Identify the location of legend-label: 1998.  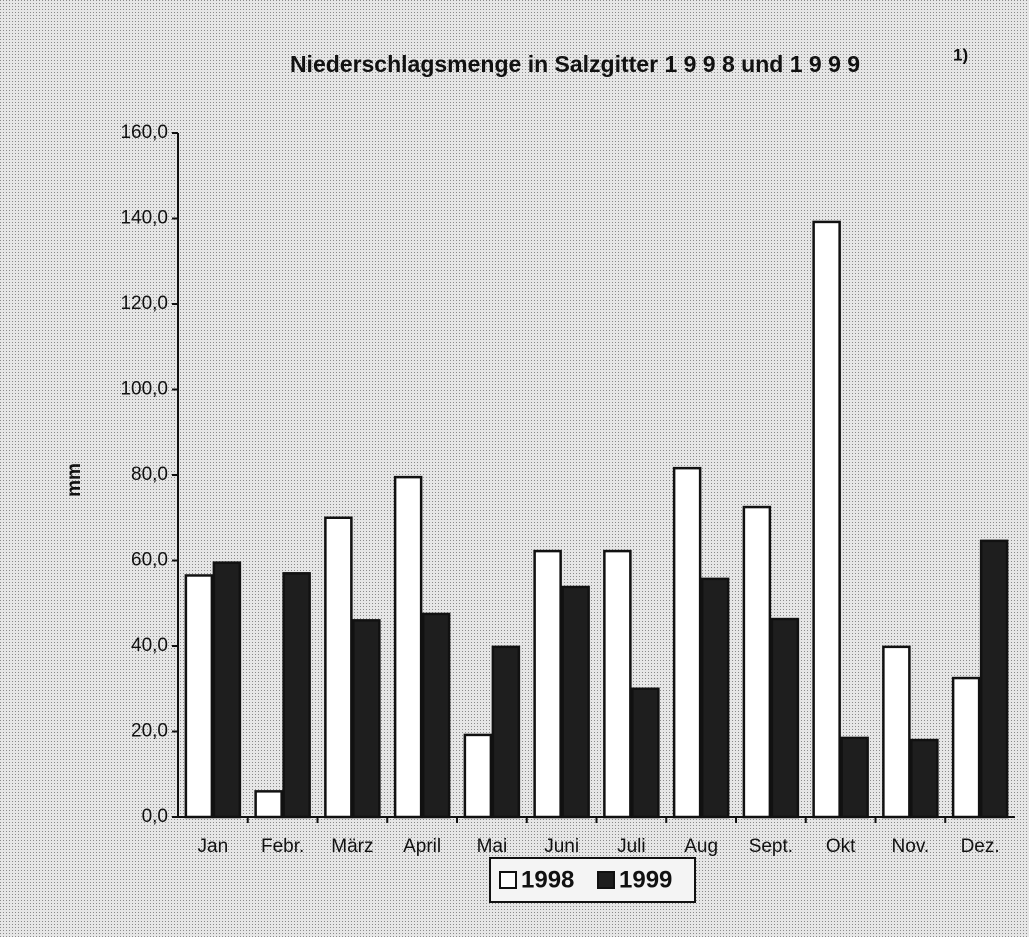
(547, 879).